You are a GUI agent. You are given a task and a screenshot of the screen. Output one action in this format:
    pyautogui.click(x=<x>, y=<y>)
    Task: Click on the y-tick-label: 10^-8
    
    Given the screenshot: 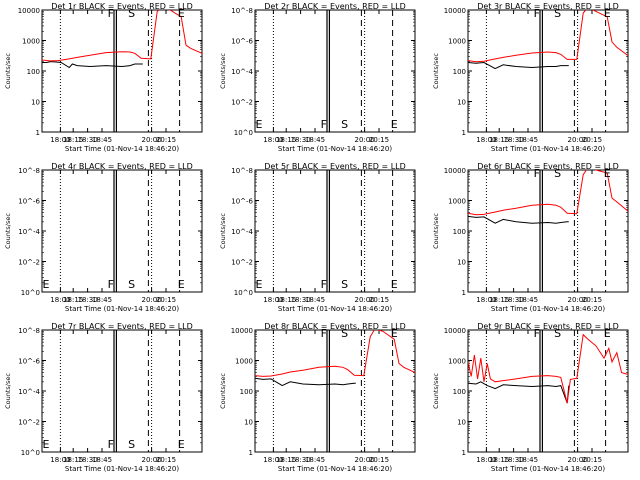 What is the action you would take?
    pyautogui.click(x=242, y=171)
    